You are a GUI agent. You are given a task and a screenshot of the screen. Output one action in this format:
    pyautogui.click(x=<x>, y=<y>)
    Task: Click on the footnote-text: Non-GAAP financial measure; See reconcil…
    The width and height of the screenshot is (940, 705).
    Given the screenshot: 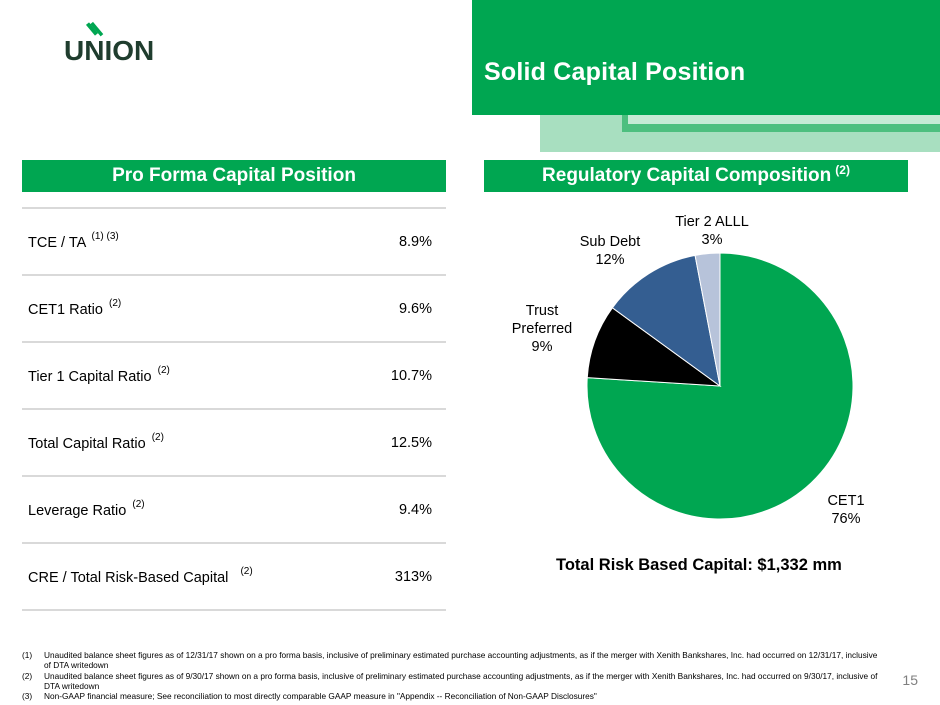 What is the action you would take?
    pyautogui.click(x=320, y=696)
    